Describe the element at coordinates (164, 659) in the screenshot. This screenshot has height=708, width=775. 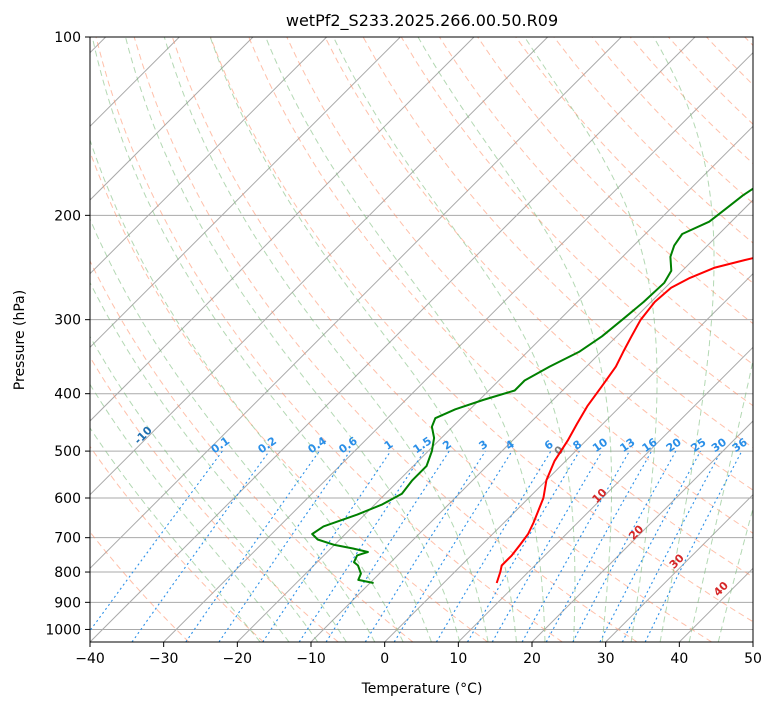
I see `x-tick-label: −30` at that location.